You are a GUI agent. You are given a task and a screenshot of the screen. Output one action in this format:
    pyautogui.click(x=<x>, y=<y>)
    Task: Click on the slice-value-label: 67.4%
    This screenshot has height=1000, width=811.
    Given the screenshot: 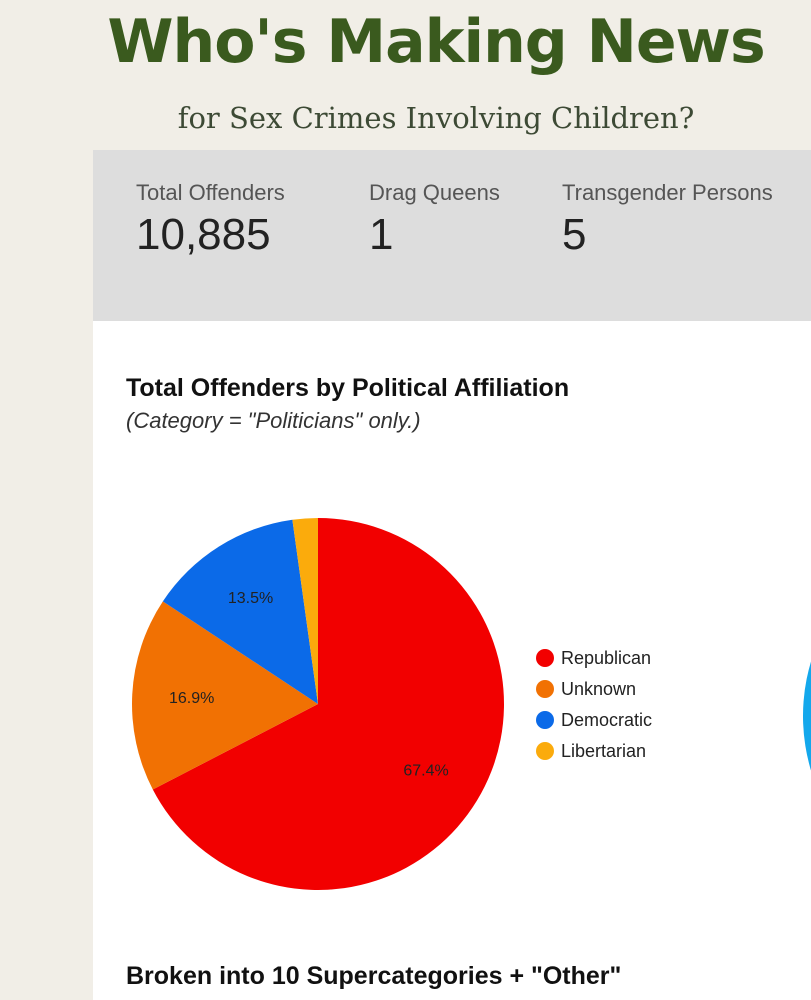 What is the action you would take?
    pyautogui.click(x=425, y=771)
    